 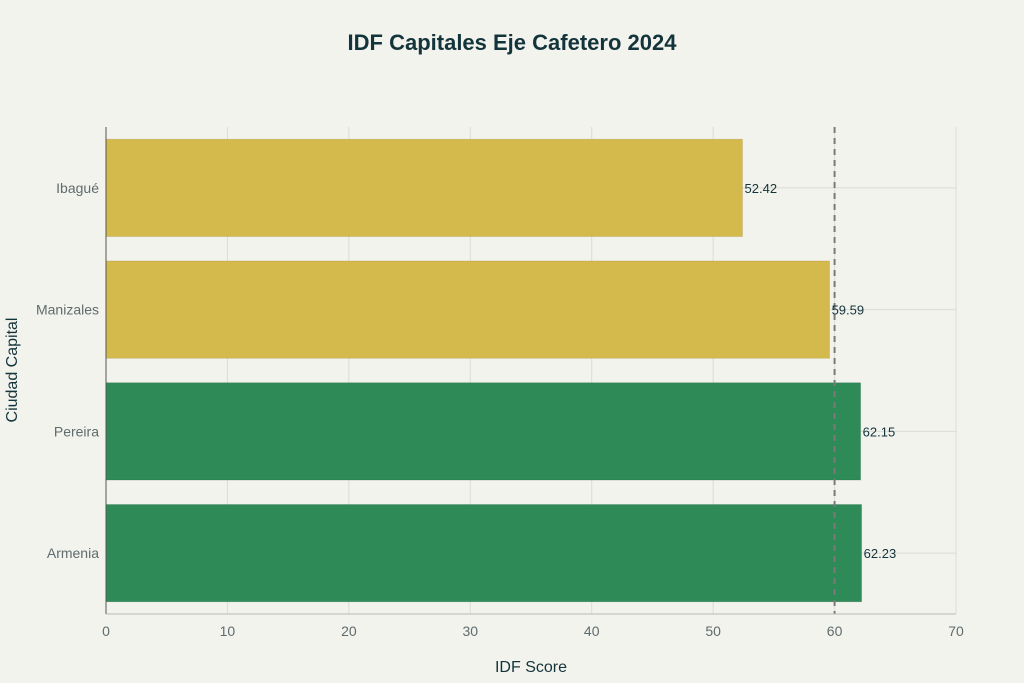 I want to click on data-label: 62.15, so click(x=879, y=431).